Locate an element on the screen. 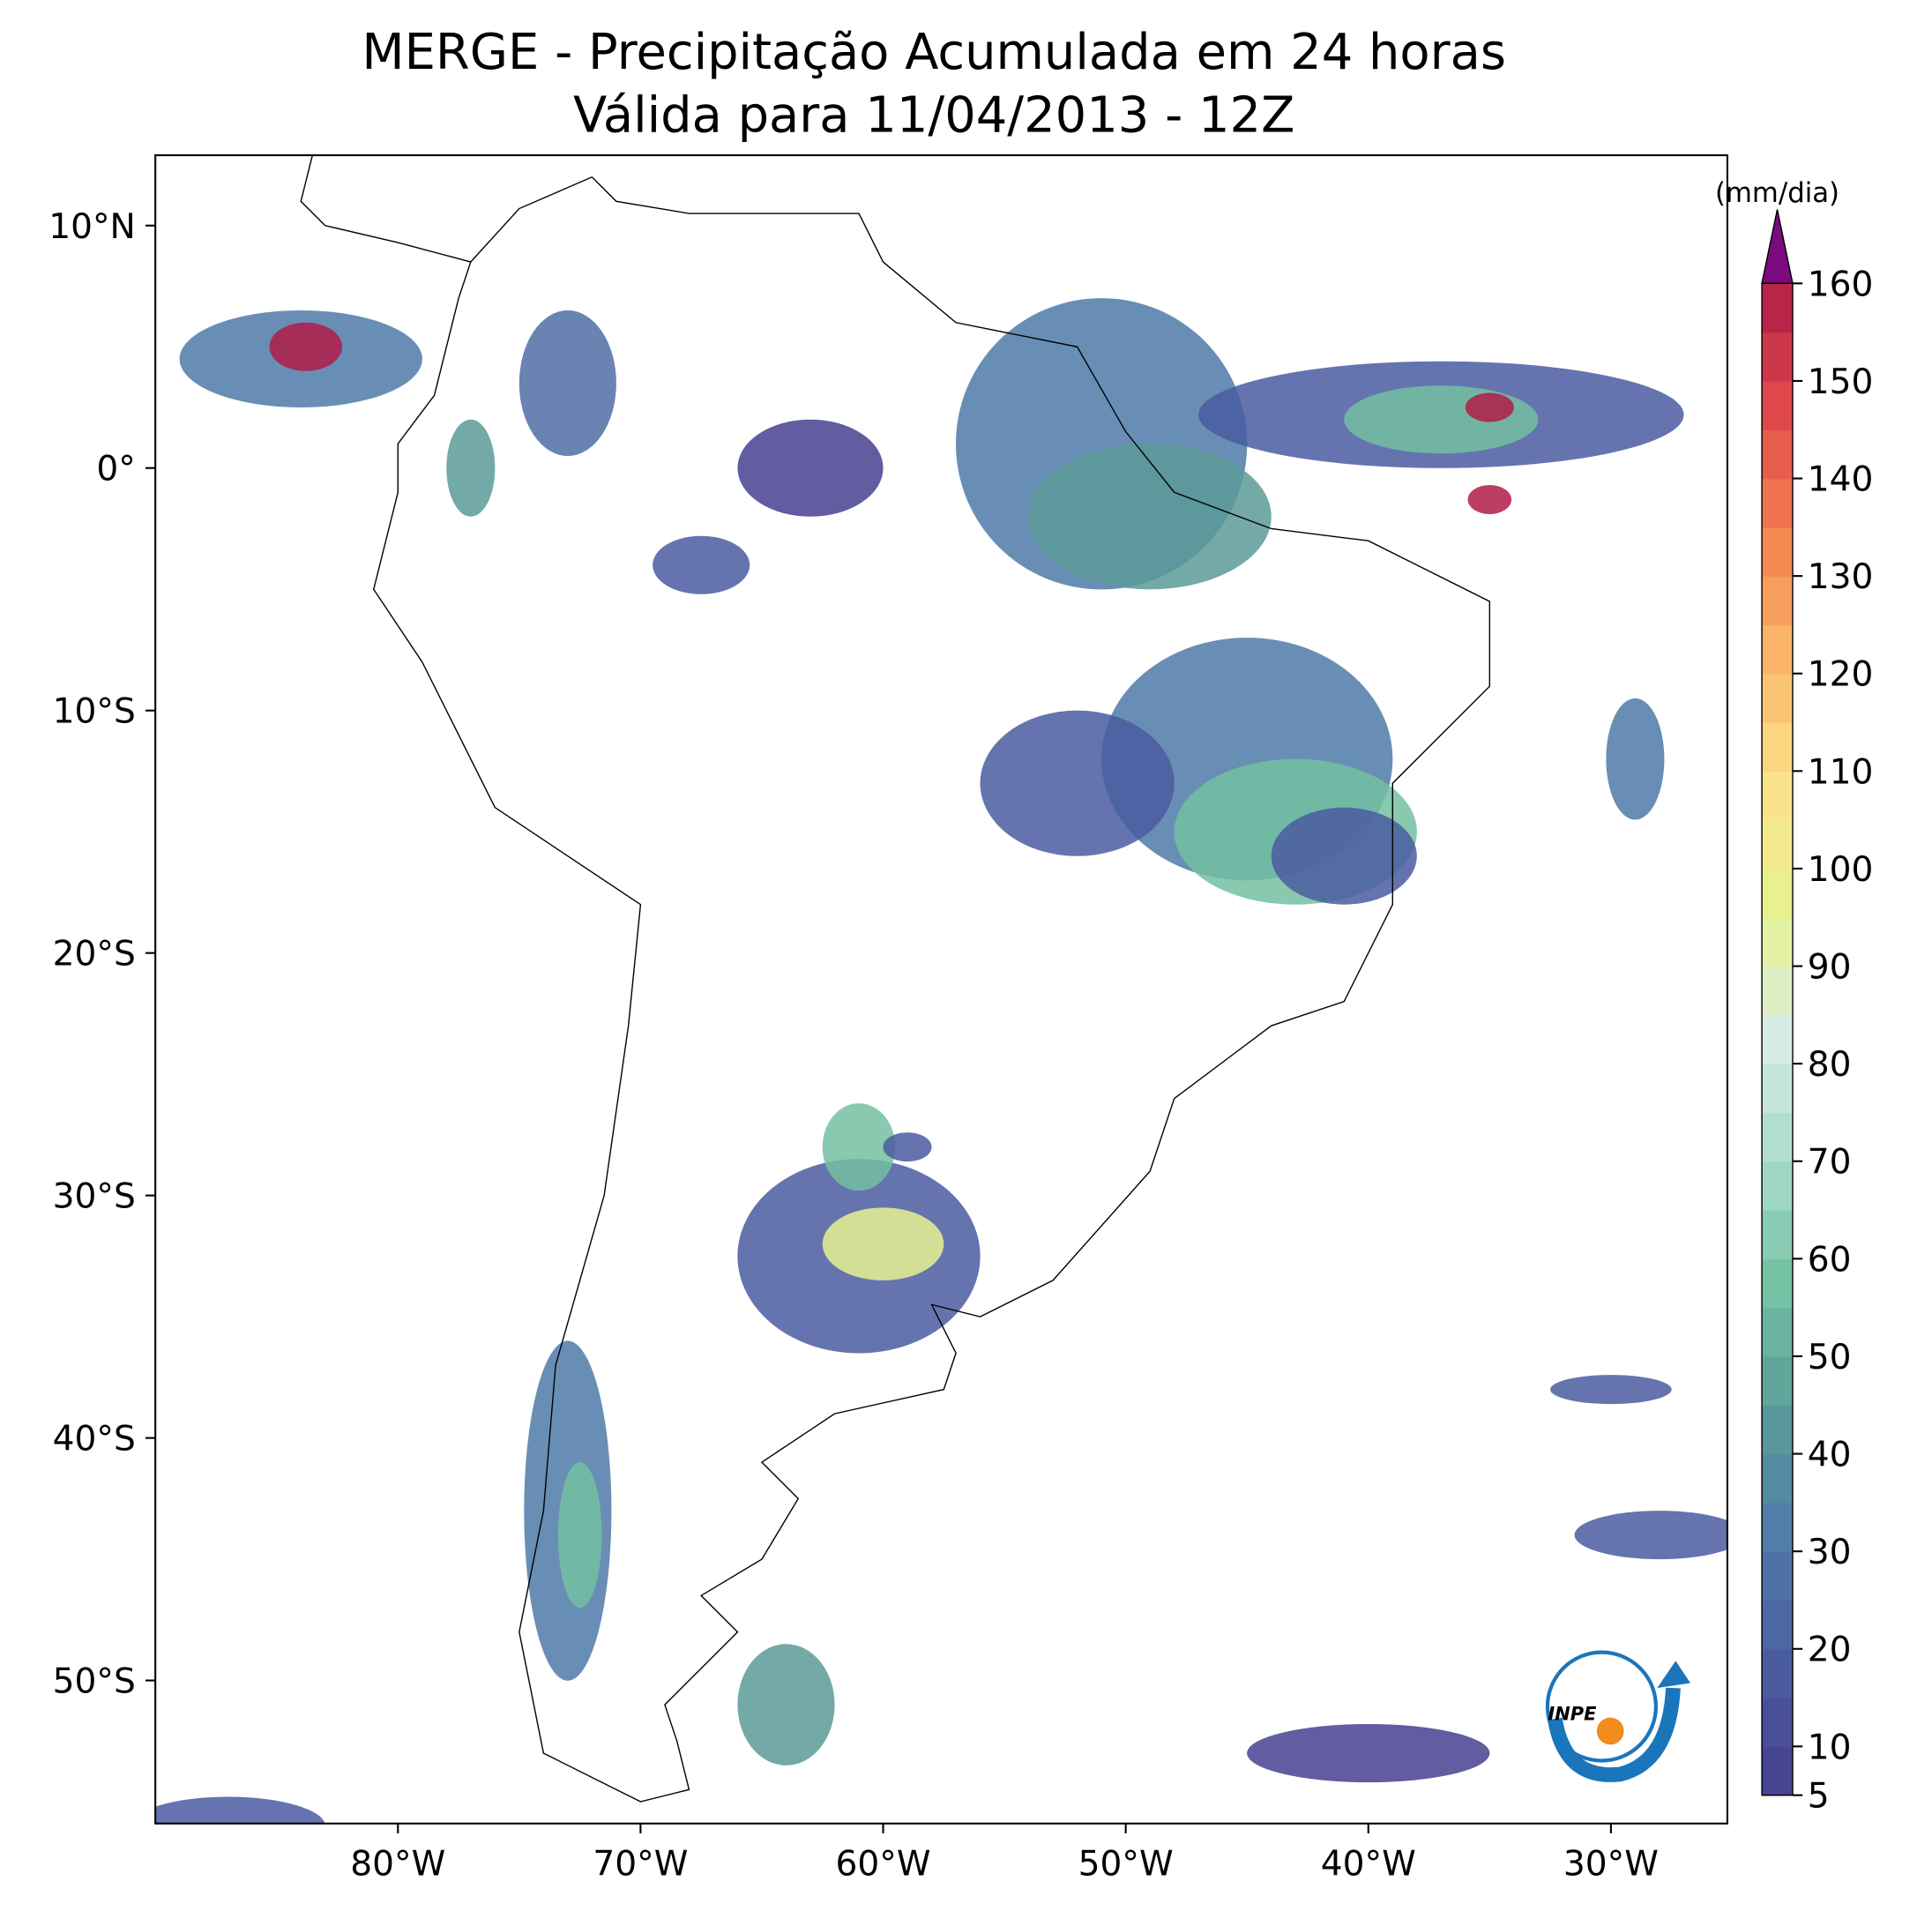 Image resolution: width=1932 pixels, height=1911 pixels. colorbar-tick-label: 100 is located at coordinates (1841, 870).